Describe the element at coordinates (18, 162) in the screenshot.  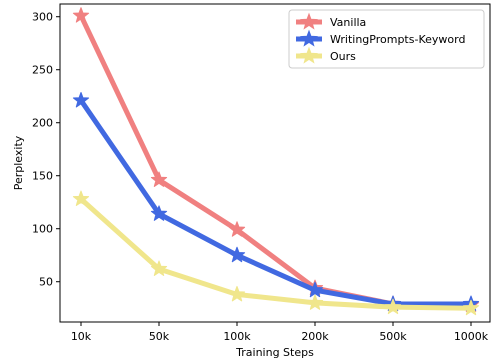
I see `y-axis-title: Perplexity` at that location.